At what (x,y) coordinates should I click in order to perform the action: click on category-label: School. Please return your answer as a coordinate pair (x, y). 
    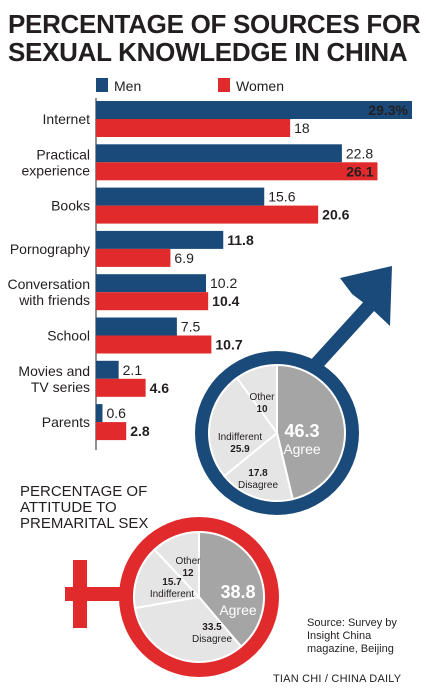
    Looking at the image, I should click on (68, 336).